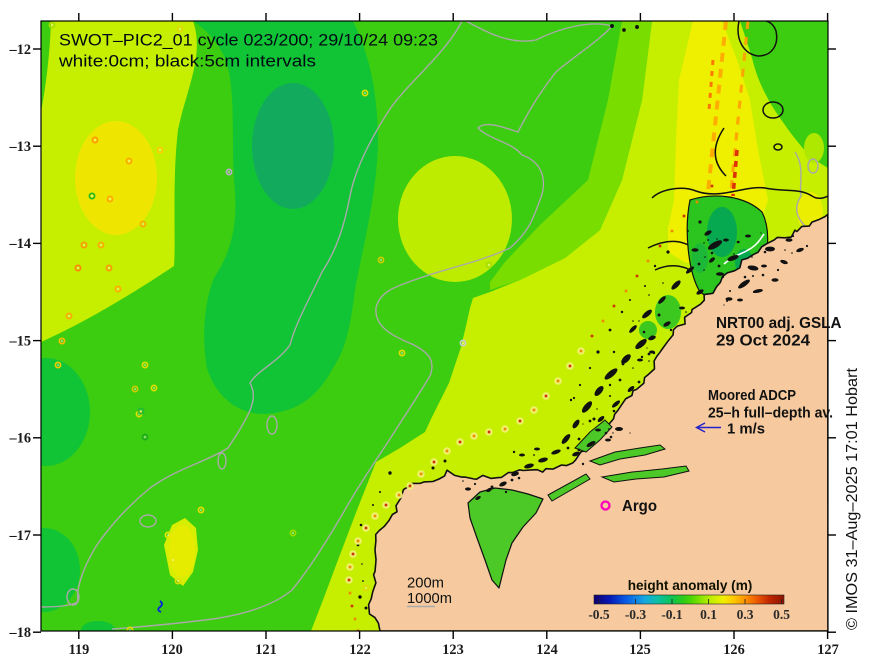 The height and width of the screenshot is (666, 872). What do you see at coordinates (745, 614) in the screenshot?
I see `svg-text: 0.3` at bounding box center [745, 614].